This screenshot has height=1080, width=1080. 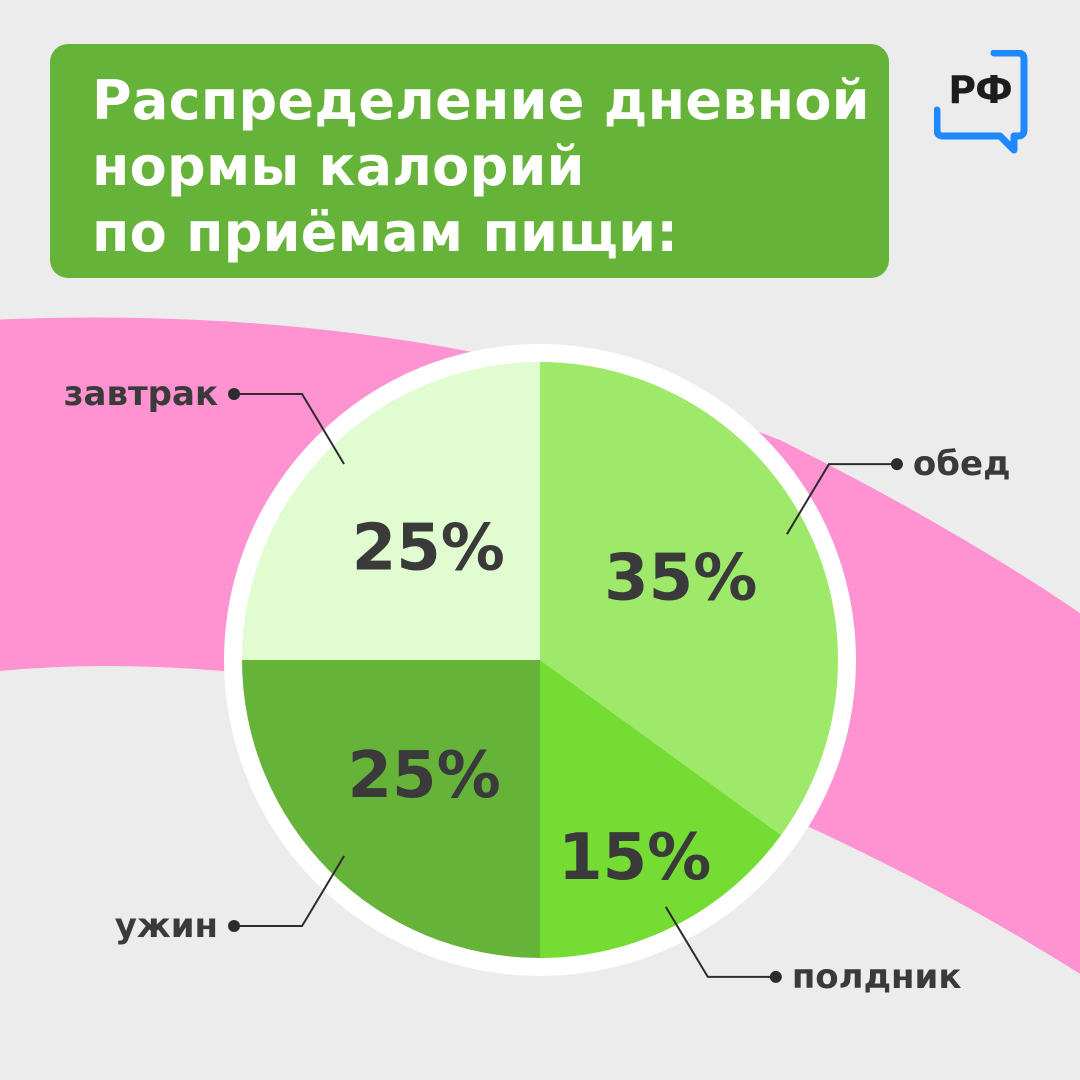 What do you see at coordinates (424, 776) in the screenshot?
I see `slice-3-percent: 25%` at bounding box center [424, 776].